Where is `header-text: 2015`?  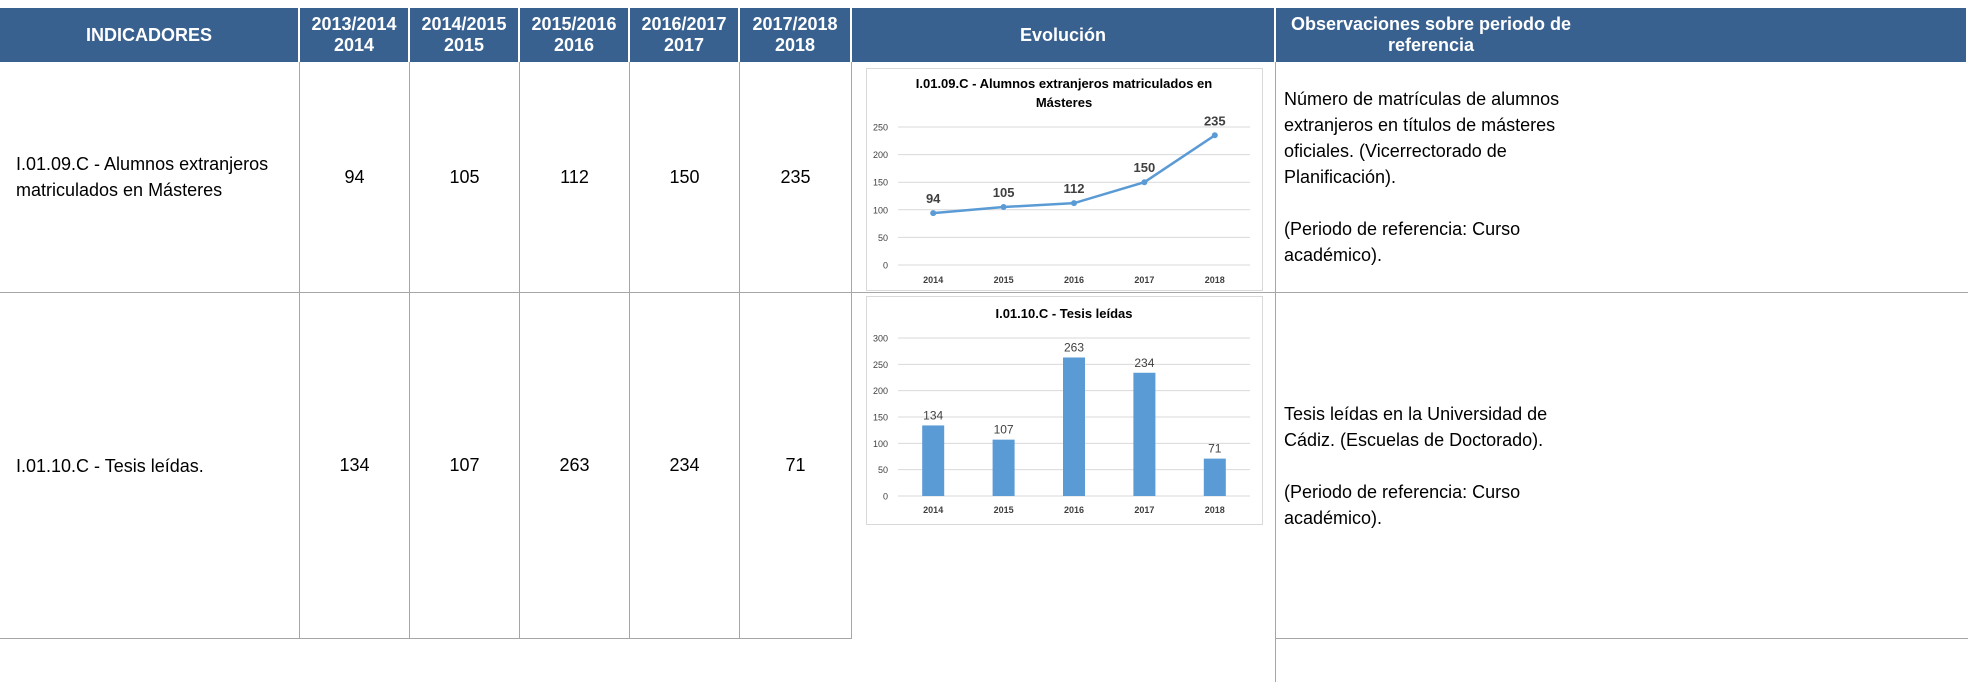 header-text: 2015 is located at coordinates (464, 45).